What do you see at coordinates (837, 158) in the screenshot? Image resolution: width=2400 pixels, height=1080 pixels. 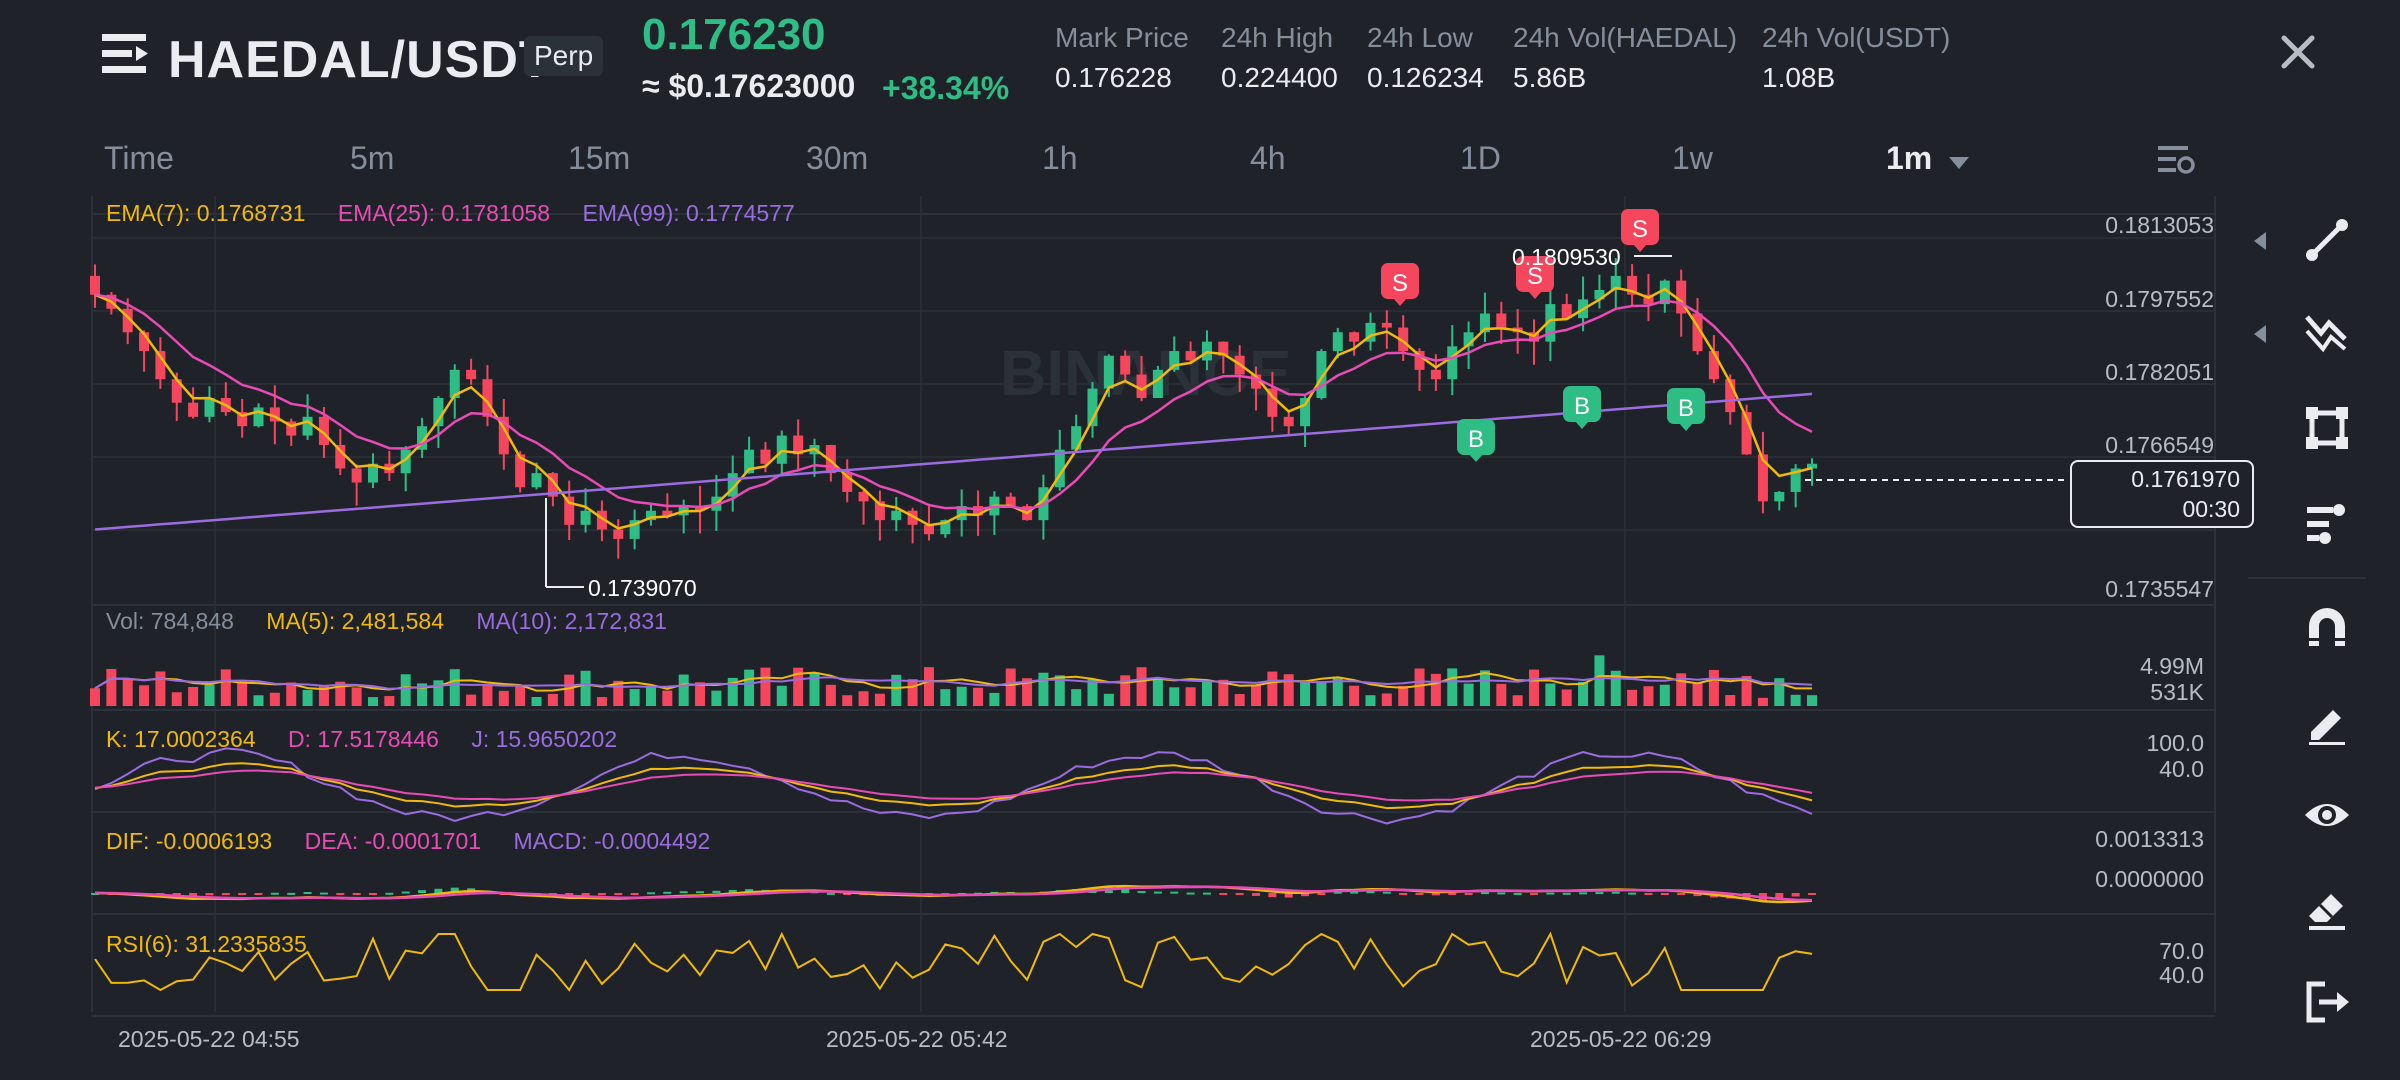 I see `tab-30m: 30m` at bounding box center [837, 158].